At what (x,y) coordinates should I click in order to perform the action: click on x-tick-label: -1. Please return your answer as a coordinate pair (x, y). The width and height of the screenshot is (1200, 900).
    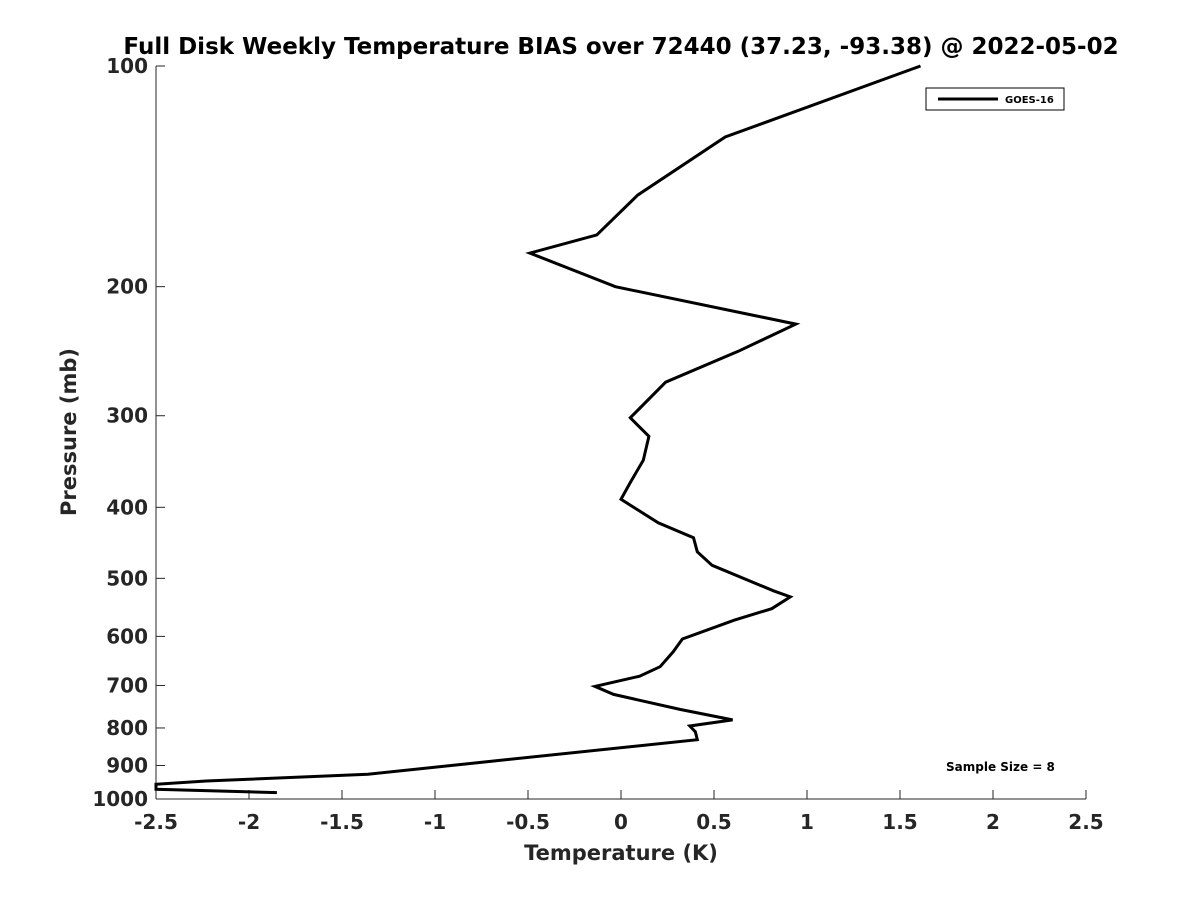
    Looking at the image, I should click on (435, 822).